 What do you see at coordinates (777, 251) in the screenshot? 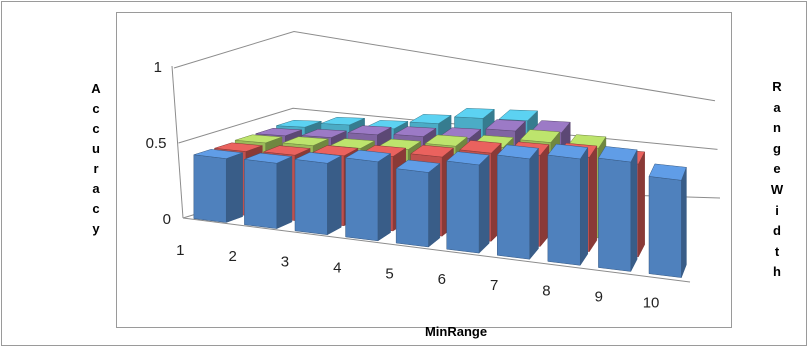
I see `axis-label-letter: t` at bounding box center [777, 251].